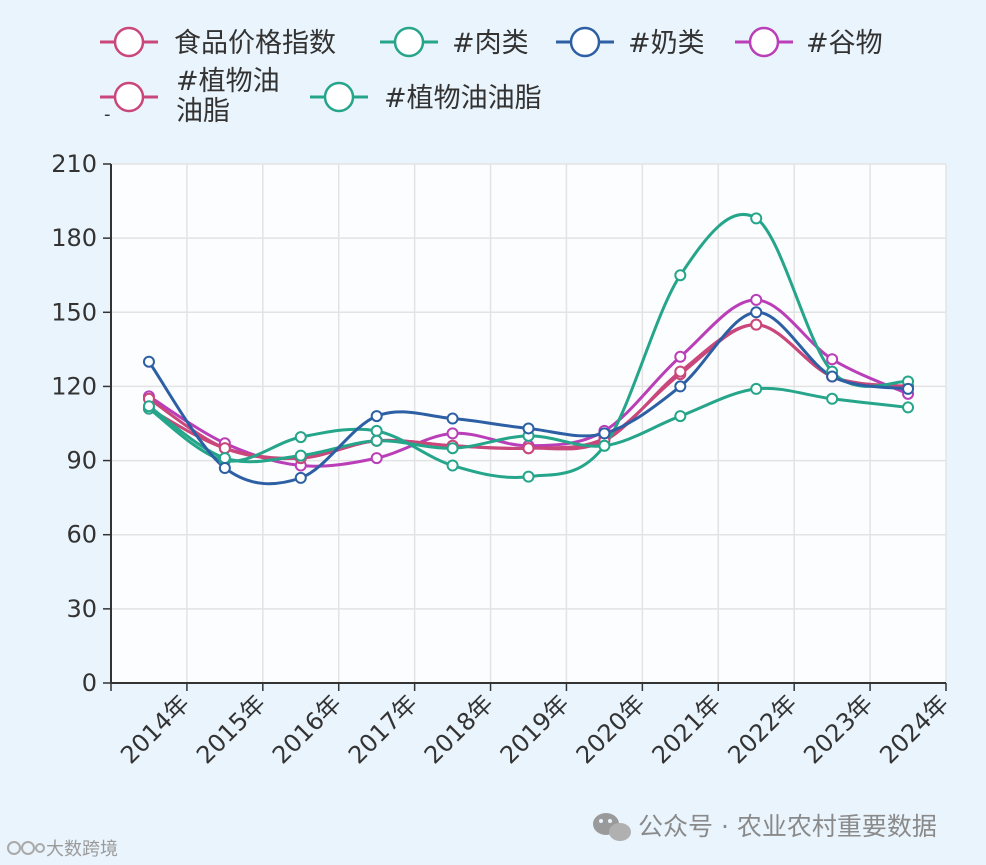 Image resolution: width=986 pixels, height=865 pixels. I want to click on legend-label: 食品价格指数, so click(255, 43).